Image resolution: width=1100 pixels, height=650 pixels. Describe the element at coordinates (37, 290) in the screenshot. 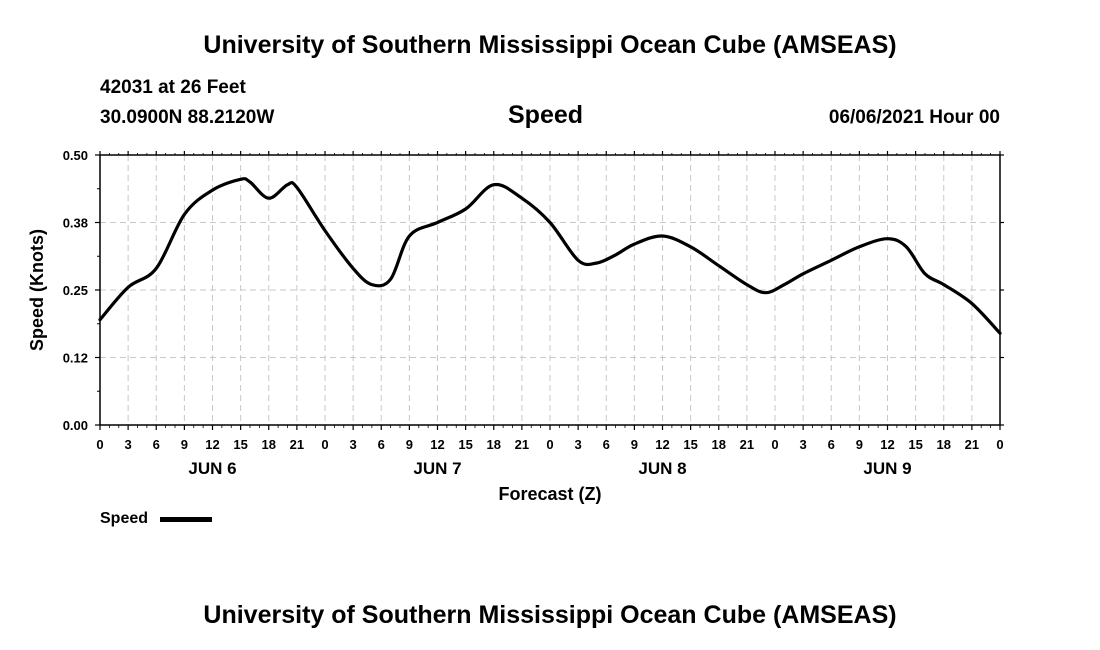

I see `y-axis-title: Speed (Knots)` at that location.